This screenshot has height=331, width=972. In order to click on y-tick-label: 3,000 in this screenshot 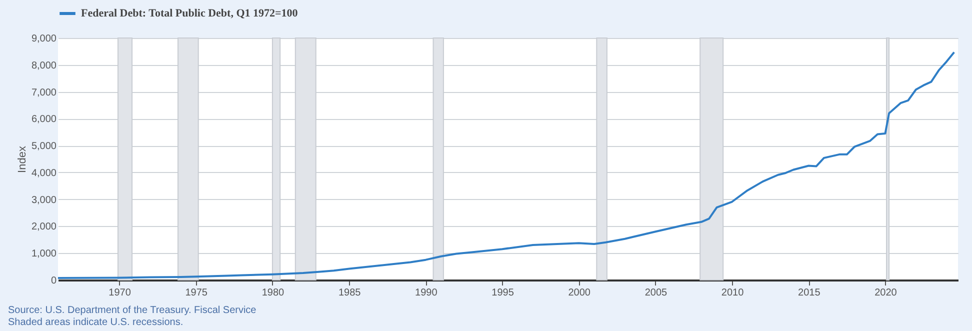, I will do `click(44, 200)`.